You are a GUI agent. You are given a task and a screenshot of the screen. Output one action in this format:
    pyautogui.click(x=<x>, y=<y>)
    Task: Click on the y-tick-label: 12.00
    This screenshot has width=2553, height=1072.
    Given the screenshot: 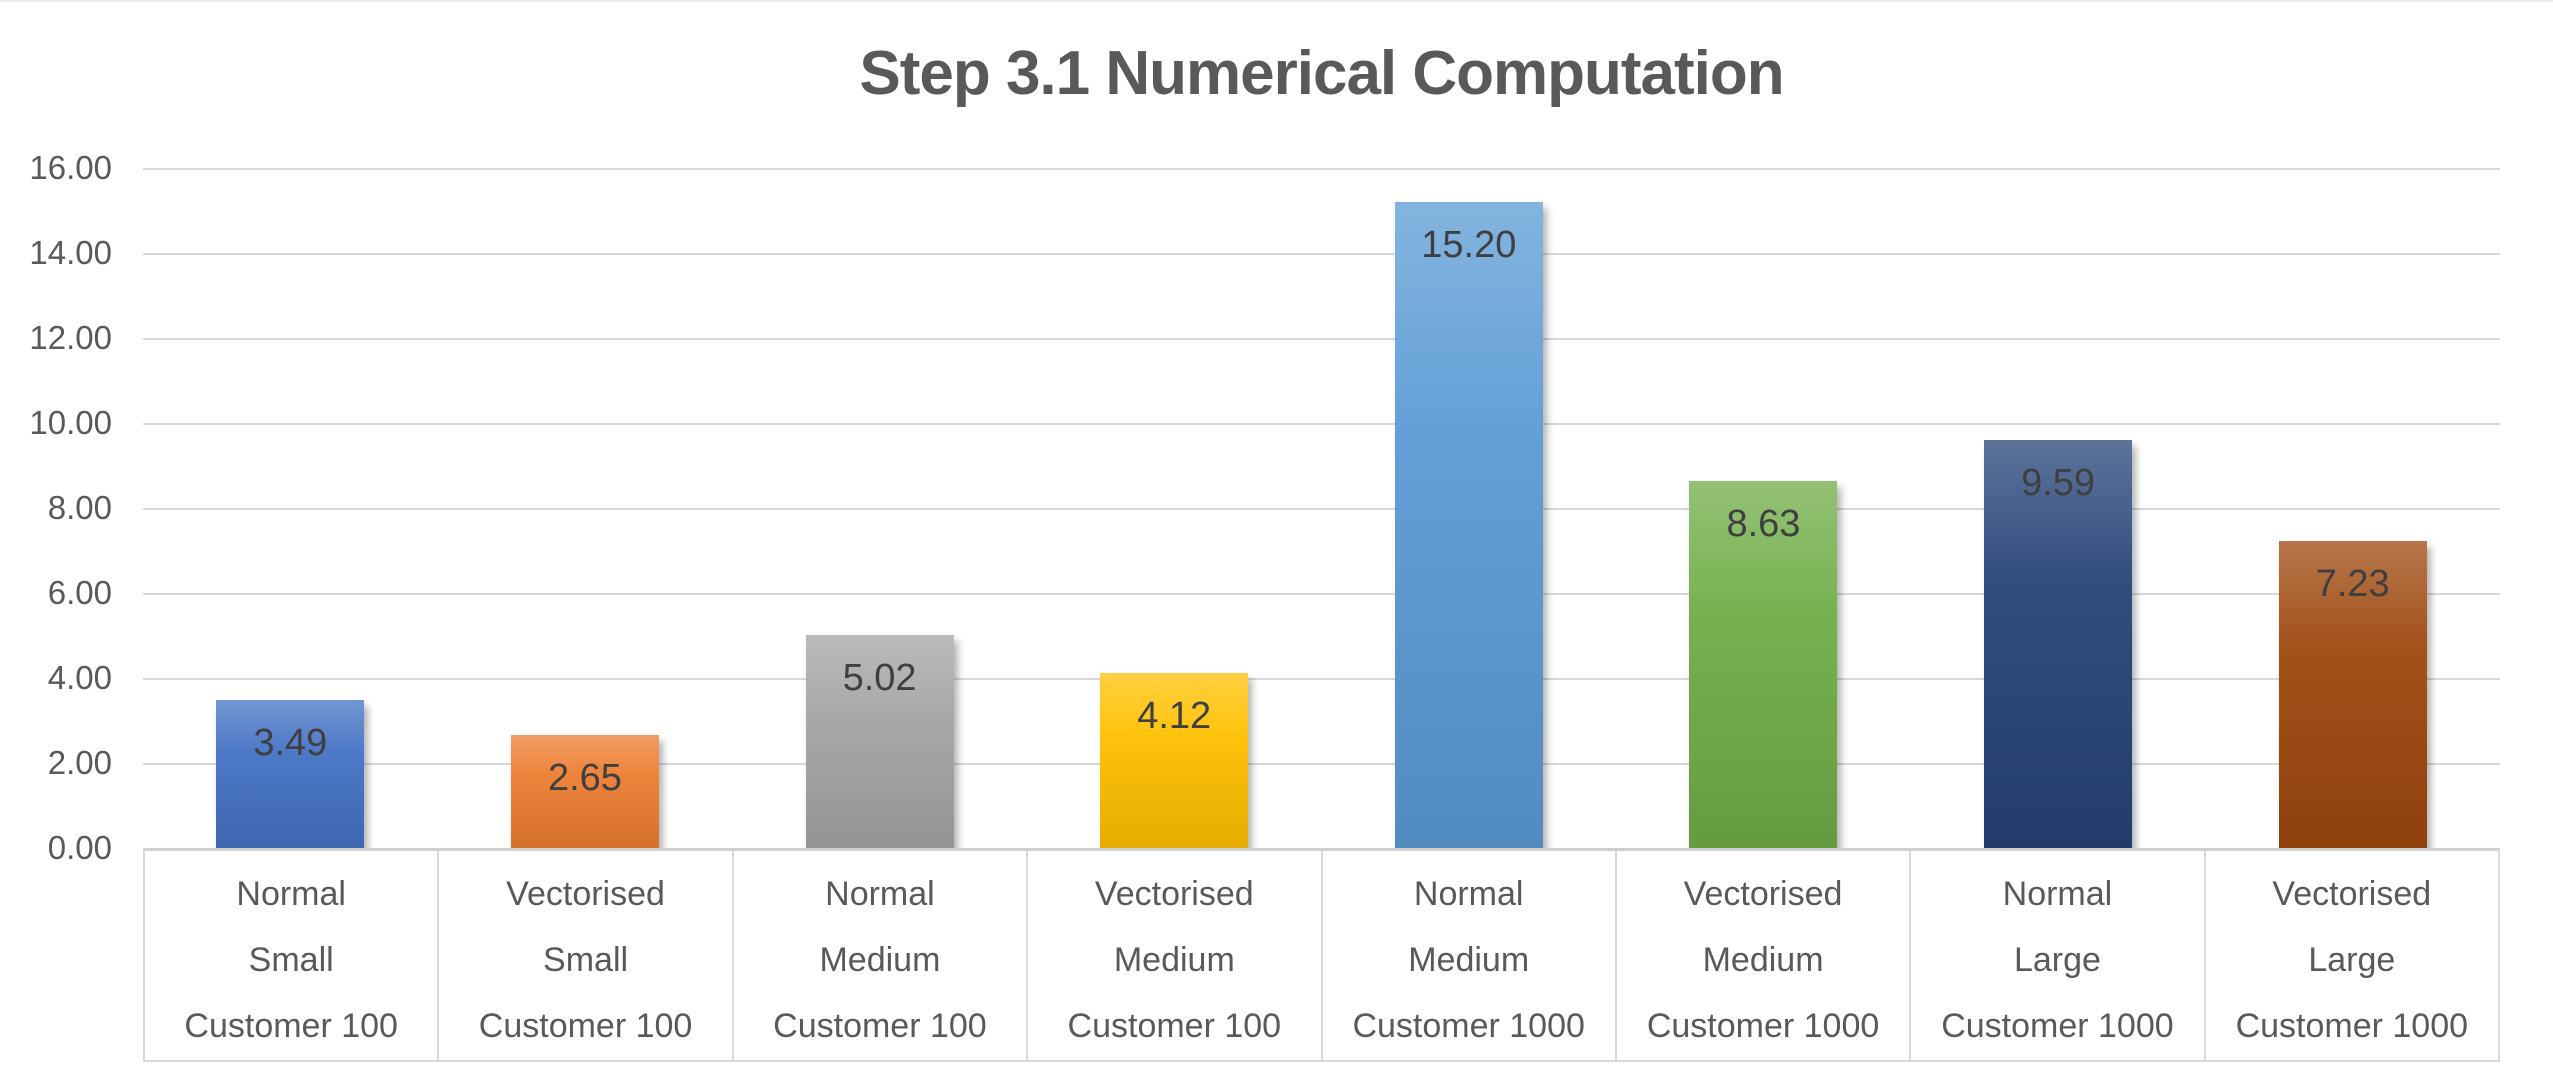 What is the action you would take?
    pyautogui.click(x=70, y=337)
    